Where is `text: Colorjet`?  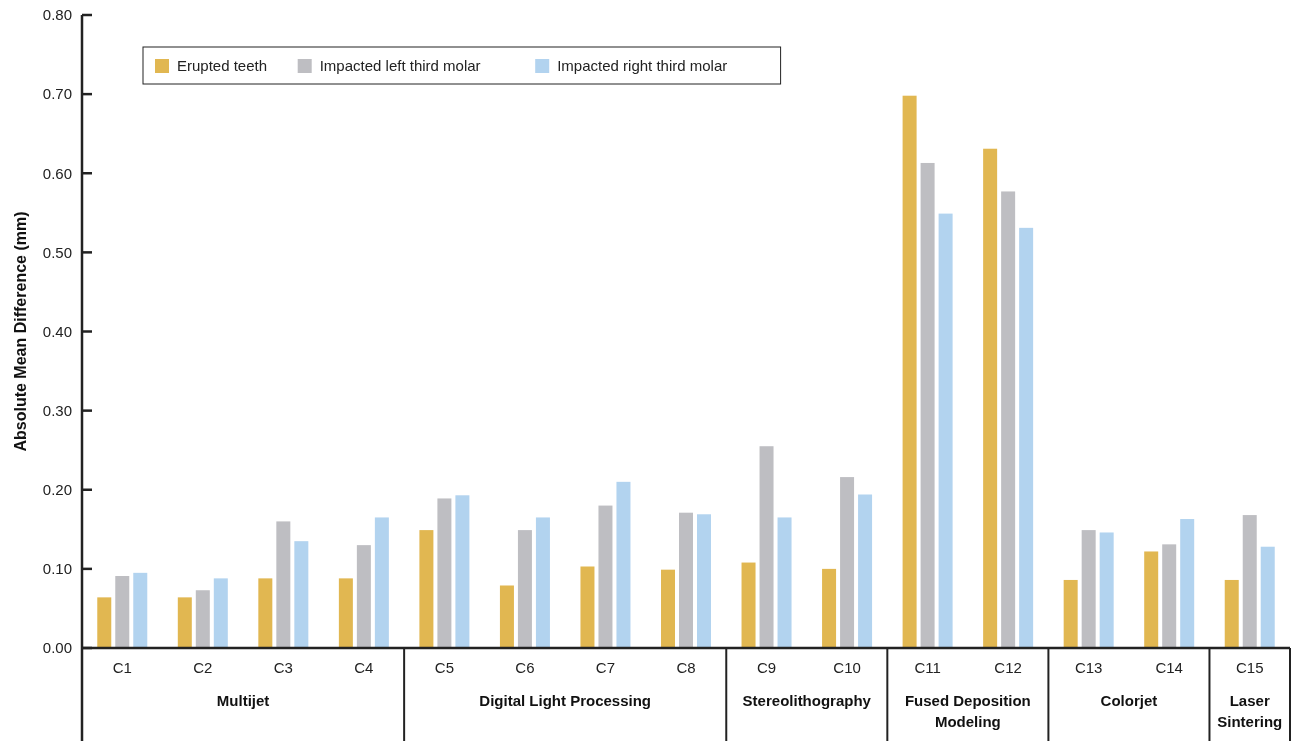 text: Colorjet is located at coordinates (1129, 700).